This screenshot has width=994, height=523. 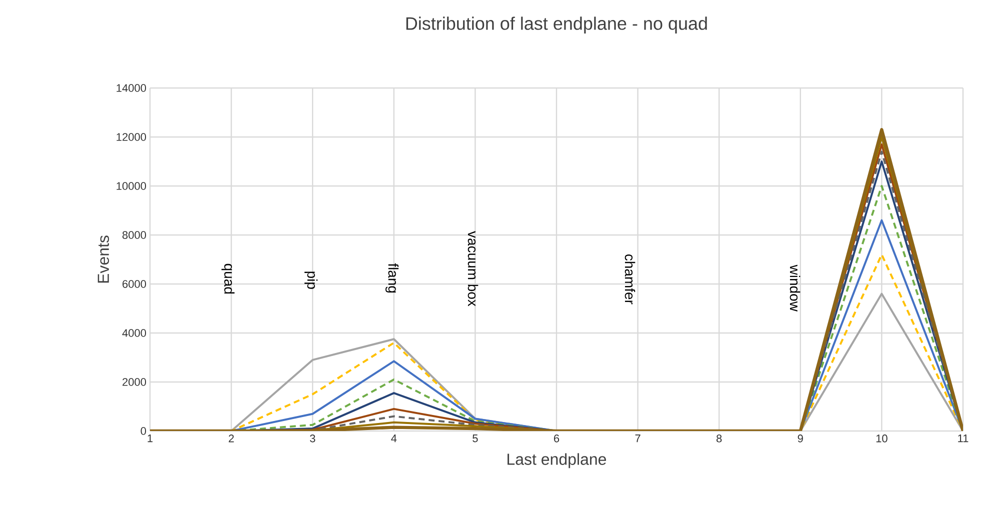 I want to click on y-tick-label: 6000, so click(x=134, y=284).